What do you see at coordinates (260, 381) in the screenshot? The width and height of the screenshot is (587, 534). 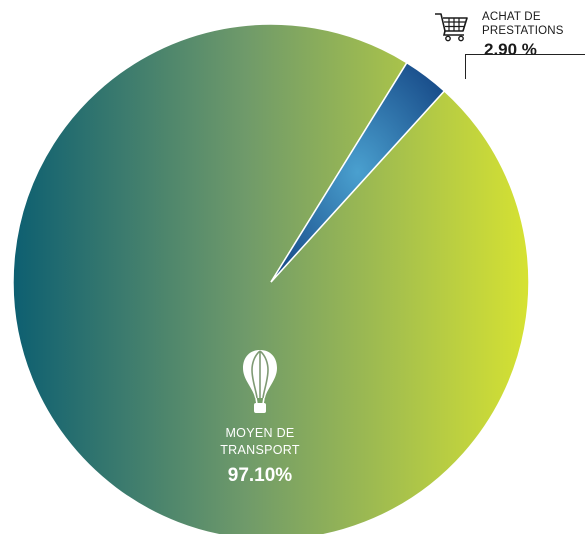 I see `hot-air-balloon-icon` at bounding box center [260, 381].